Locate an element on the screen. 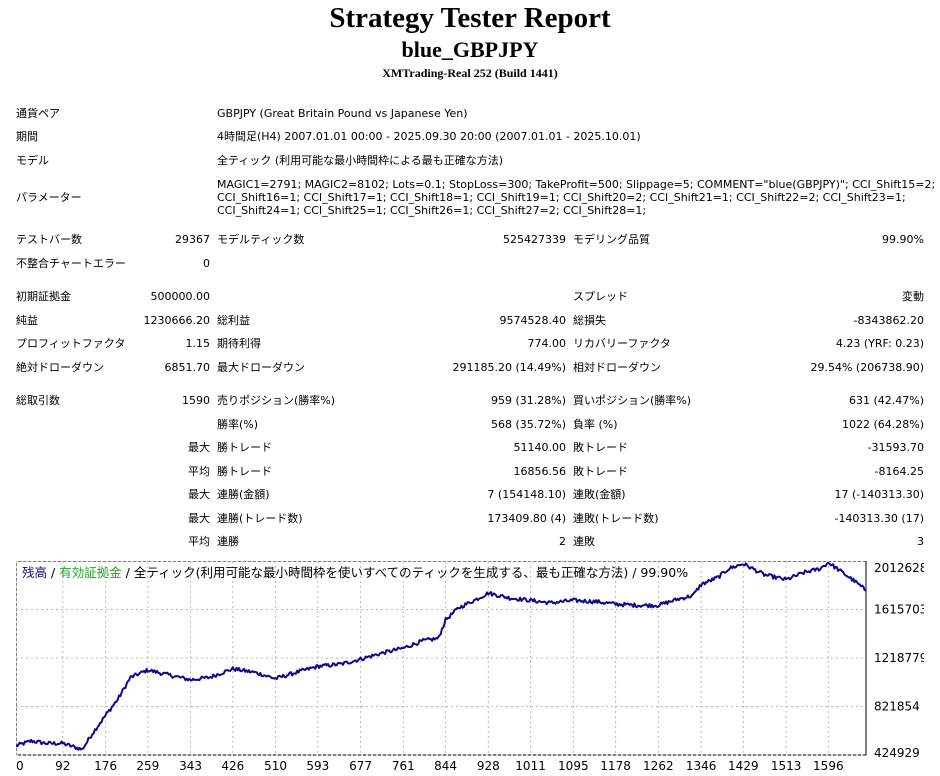  gross-loss-value: -8343862.20 is located at coordinates (888, 320).